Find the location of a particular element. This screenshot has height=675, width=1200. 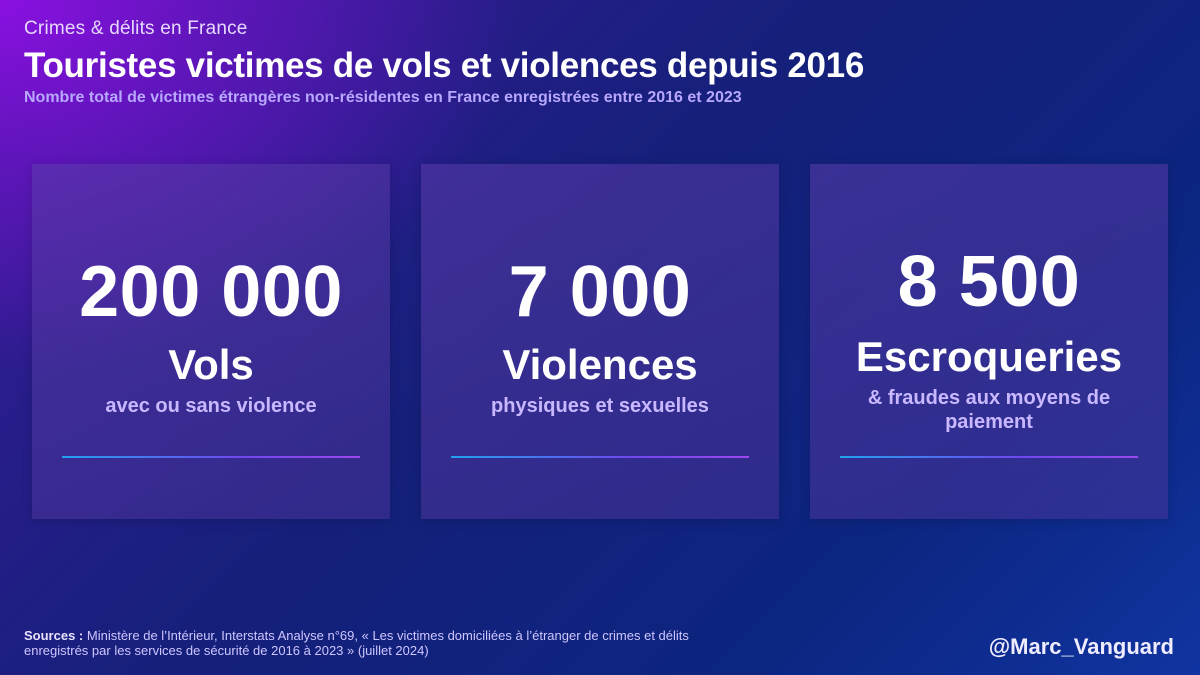

stat-label: Vols is located at coordinates (211, 364).